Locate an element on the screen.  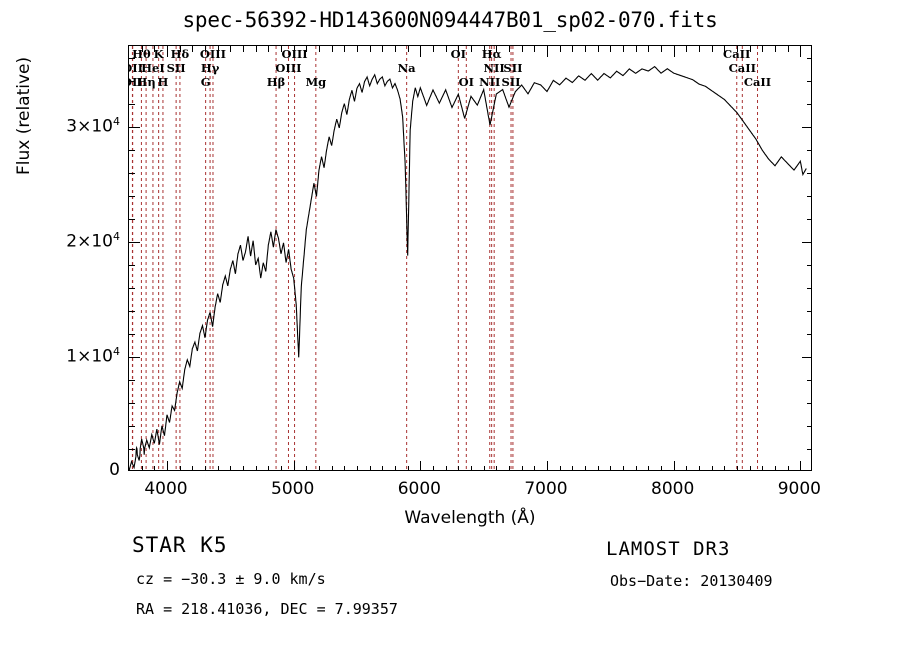
y-tick-label: 0 is located at coordinates (114, 470).